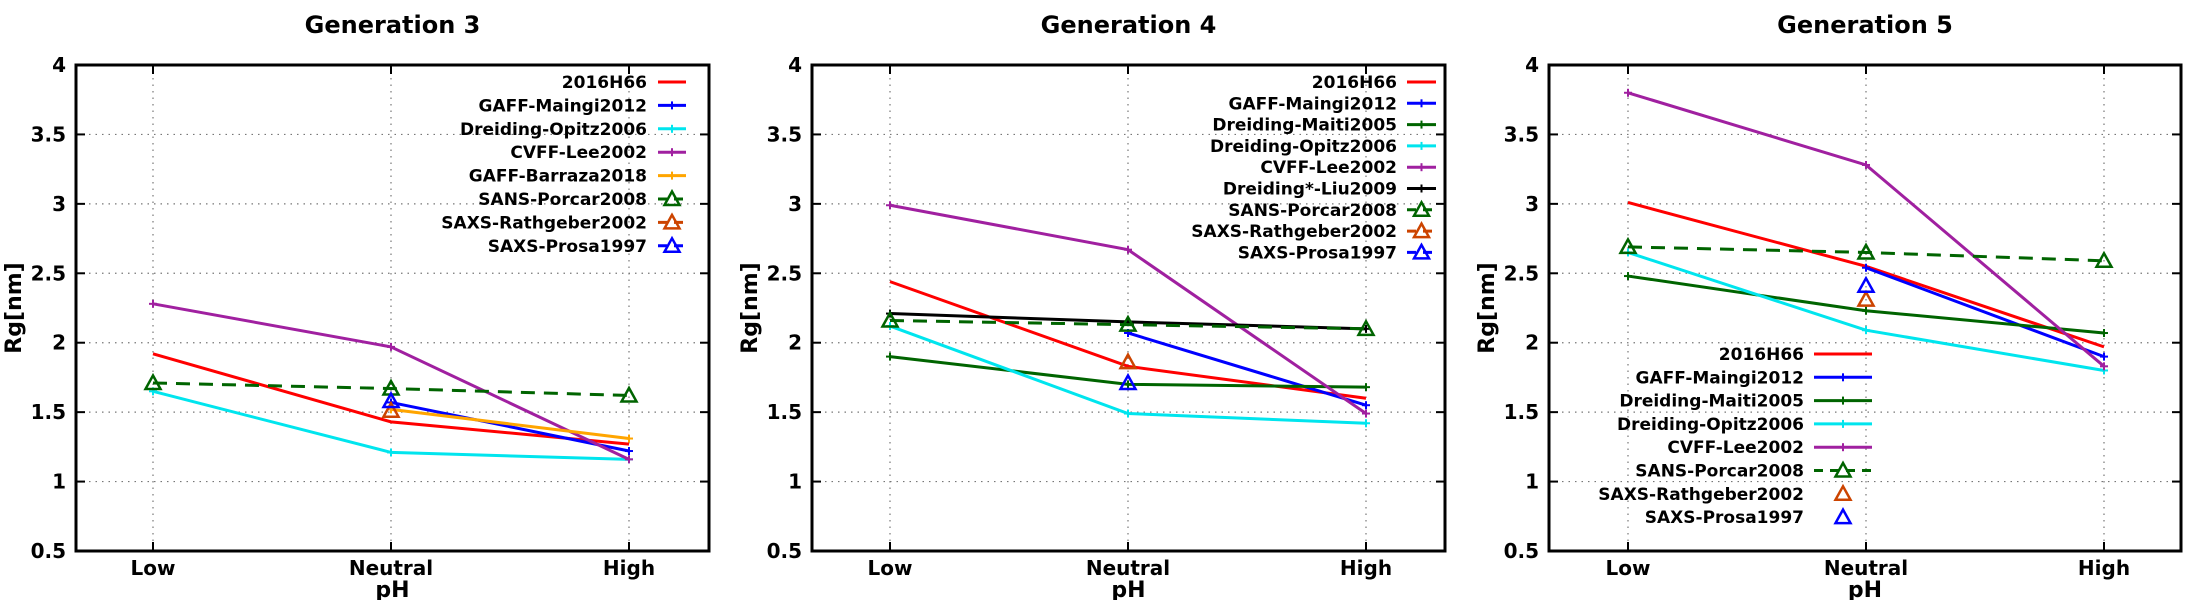 The width and height of the screenshot is (2200, 600). Describe the element at coordinates (393, 25) in the screenshot. I see `chart-title: Generation 3` at that location.